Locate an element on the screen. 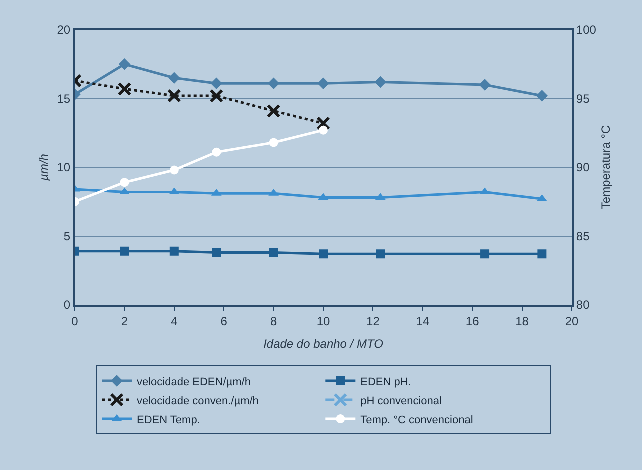  x-tick-label: 14 is located at coordinates (423, 321).